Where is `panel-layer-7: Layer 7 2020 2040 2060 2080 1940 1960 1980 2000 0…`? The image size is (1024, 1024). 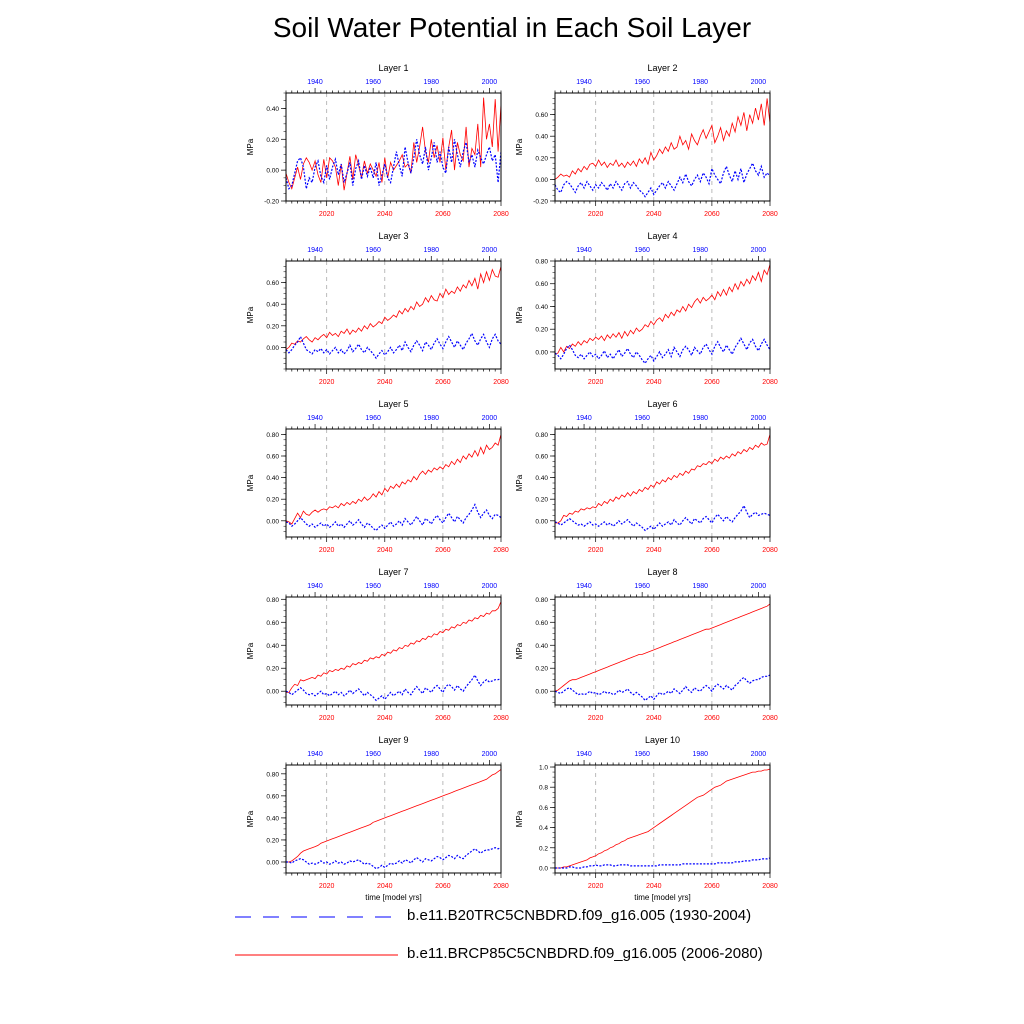
panel-layer-7: Layer 7 2020 2040 2060 2080 1940 1960 1980 2000 0… is located at coordinates (377, 644).